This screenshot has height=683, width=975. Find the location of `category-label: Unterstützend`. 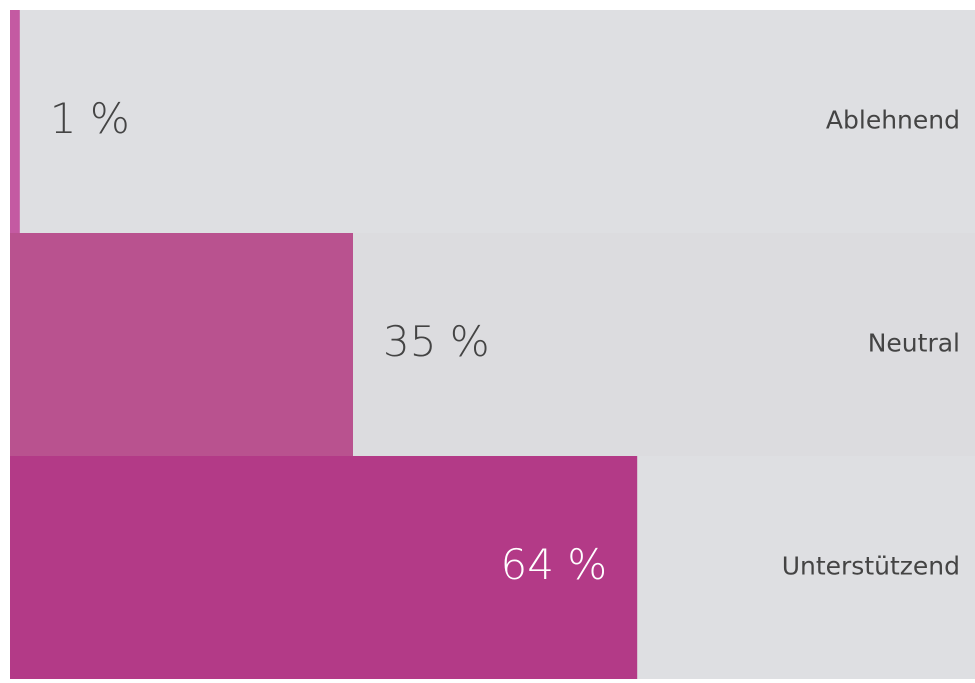

category-label: Unterstützend is located at coordinates (871, 566).